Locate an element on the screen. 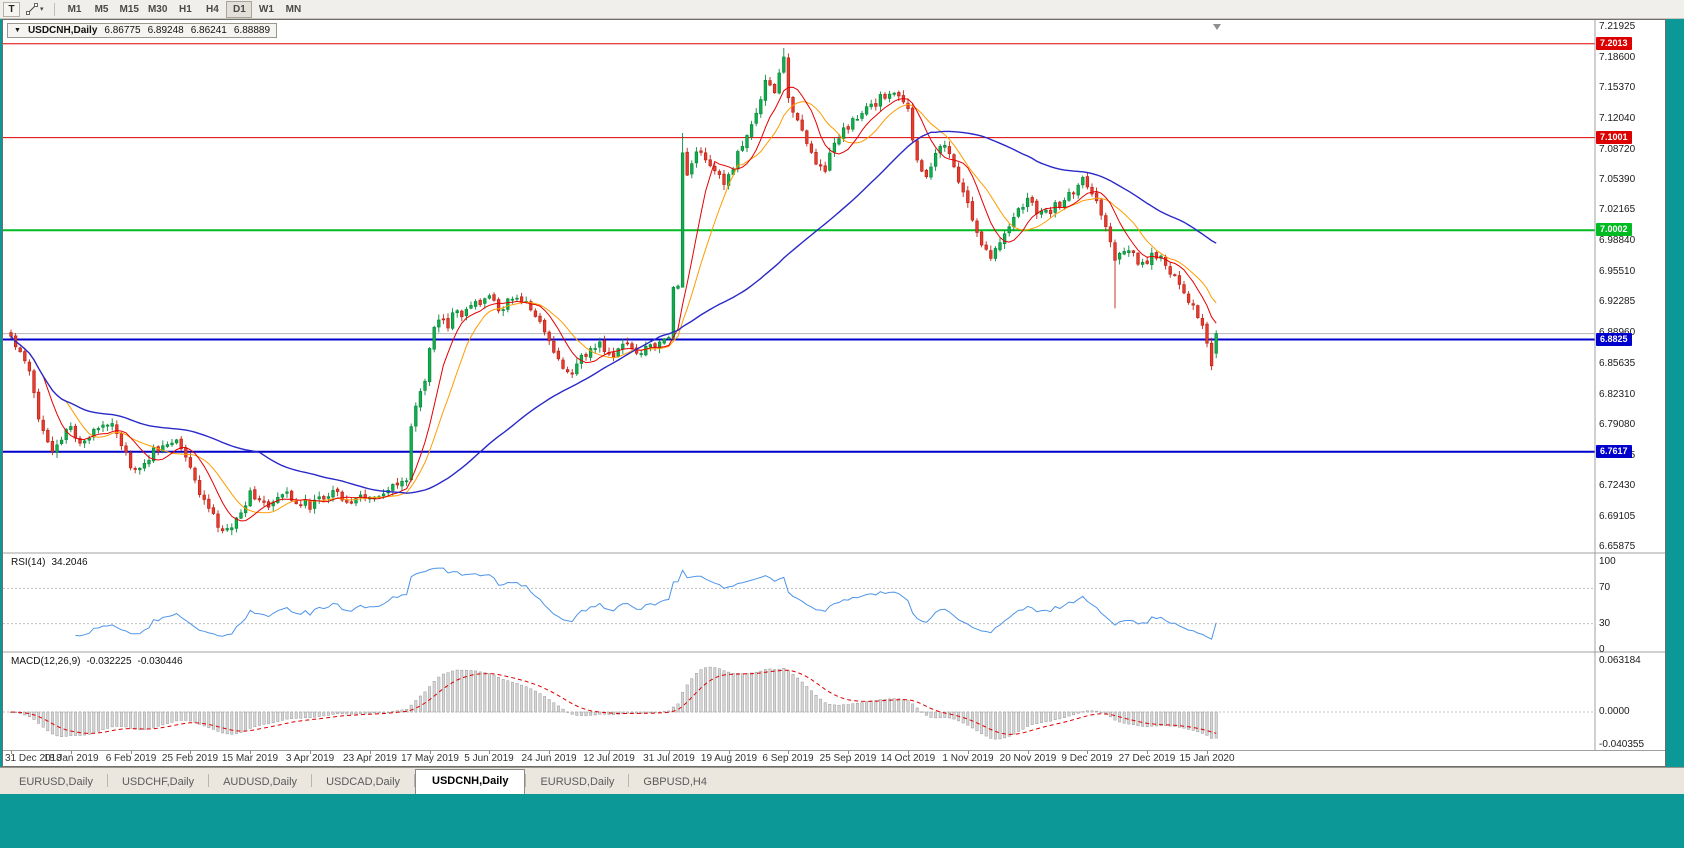  tab-audusd-daily: AUDUSD,Daily is located at coordinates (260, 782).